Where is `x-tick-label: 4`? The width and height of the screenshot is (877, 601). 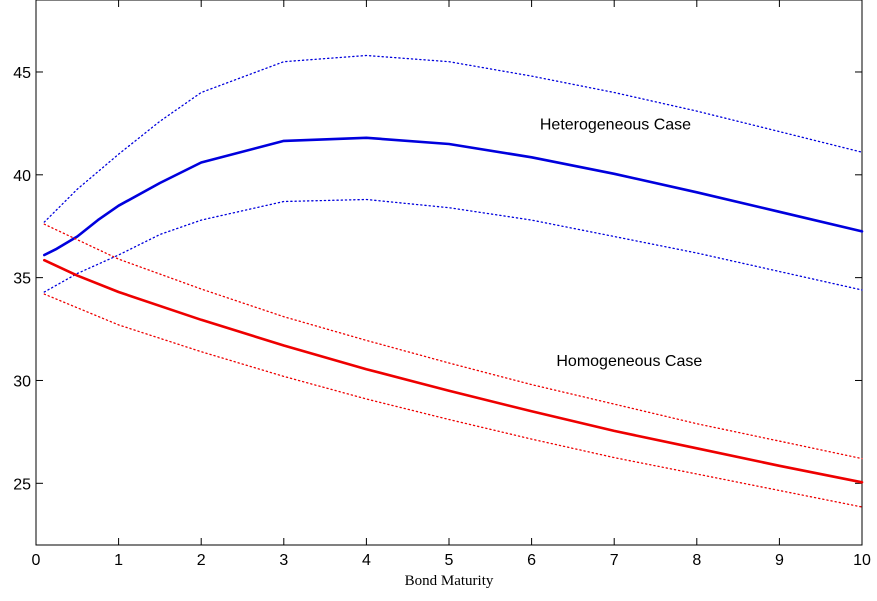 x-tick-label: 4 is located at coordinates (366, 560).